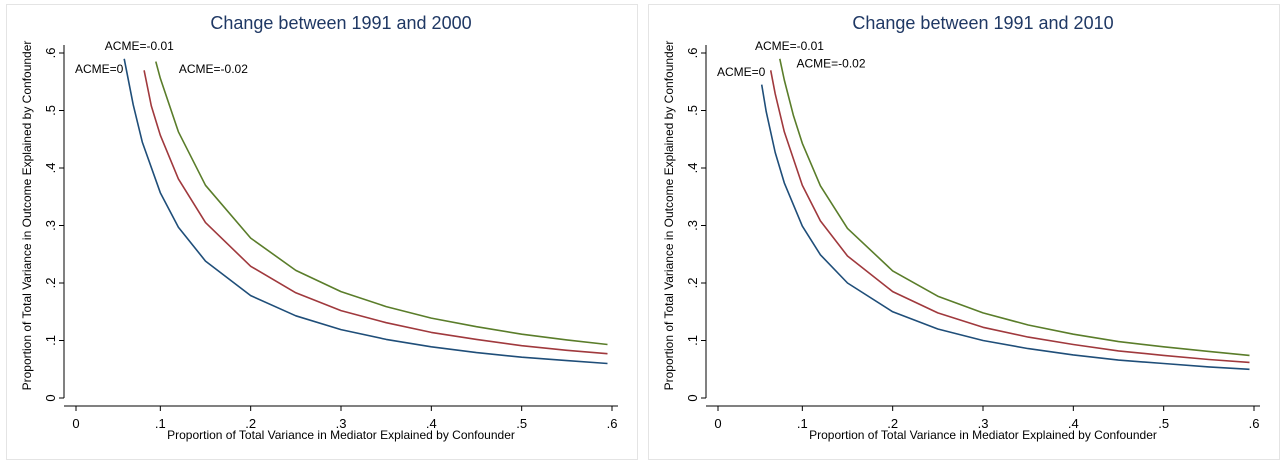 The height and width of the screenshot is (464, 1282). I want to click on chart-title: Change between 1991 and 2000, so click(340, 23).